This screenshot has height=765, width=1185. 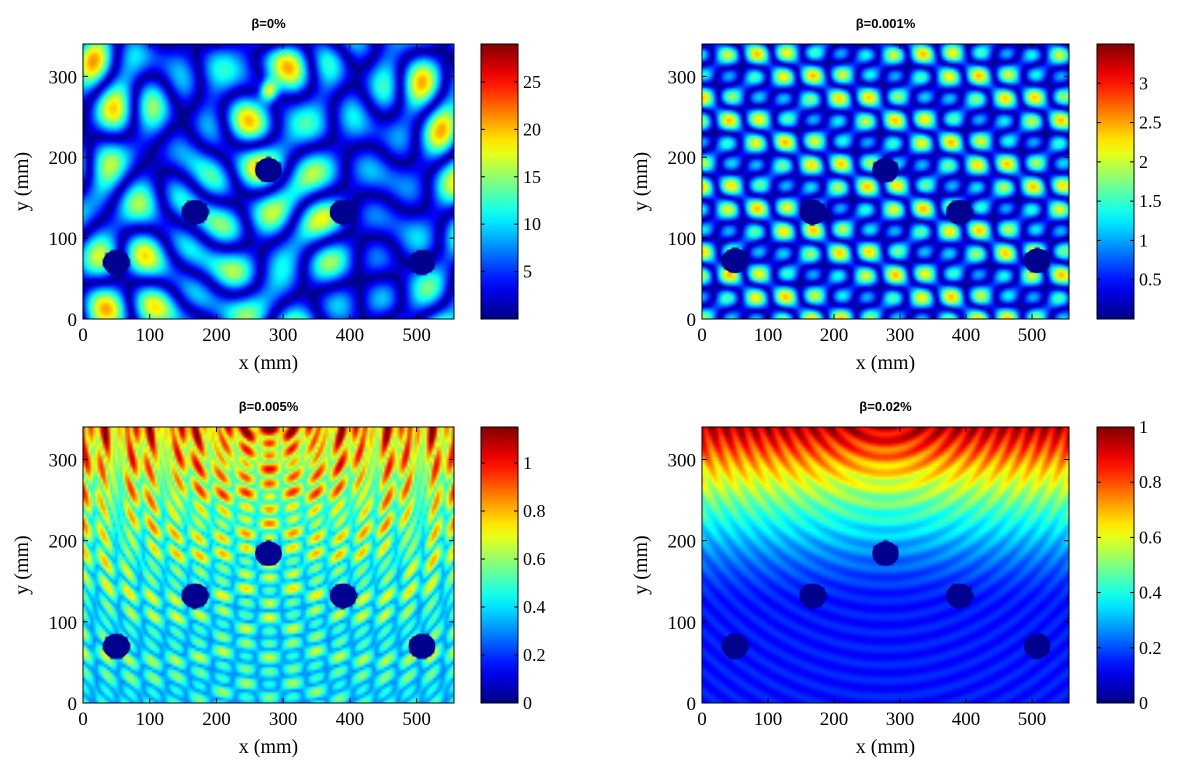 What do you see at coordinates (885, 406) in the screenshot?
I see `panel-title: β=0.02%` at bounding box center [885, 406].